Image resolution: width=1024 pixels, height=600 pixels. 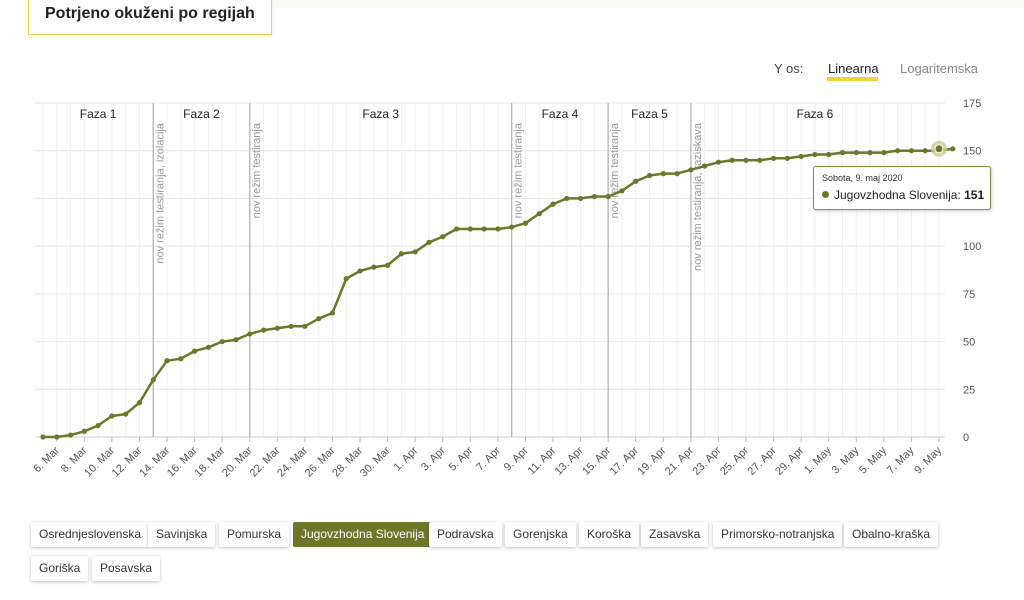 I want to click on x-tick-label: 3. May, so click(x=846, y=460).